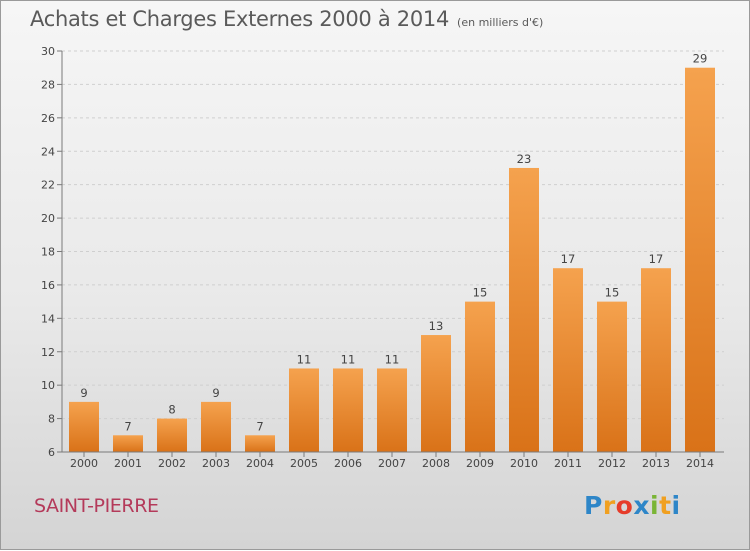  I want to click on y-tick-label: 20, so click(48, 218).